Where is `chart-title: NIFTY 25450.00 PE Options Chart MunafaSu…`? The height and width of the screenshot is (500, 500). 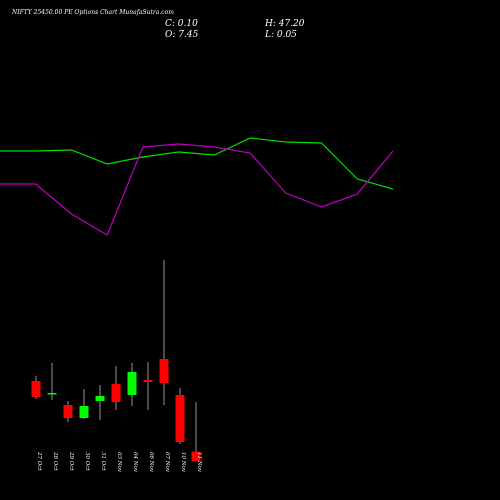 chart-title: NIFTY 25450.00 PE Options Chart MunafaSu… is located at coordinates (92, 12).